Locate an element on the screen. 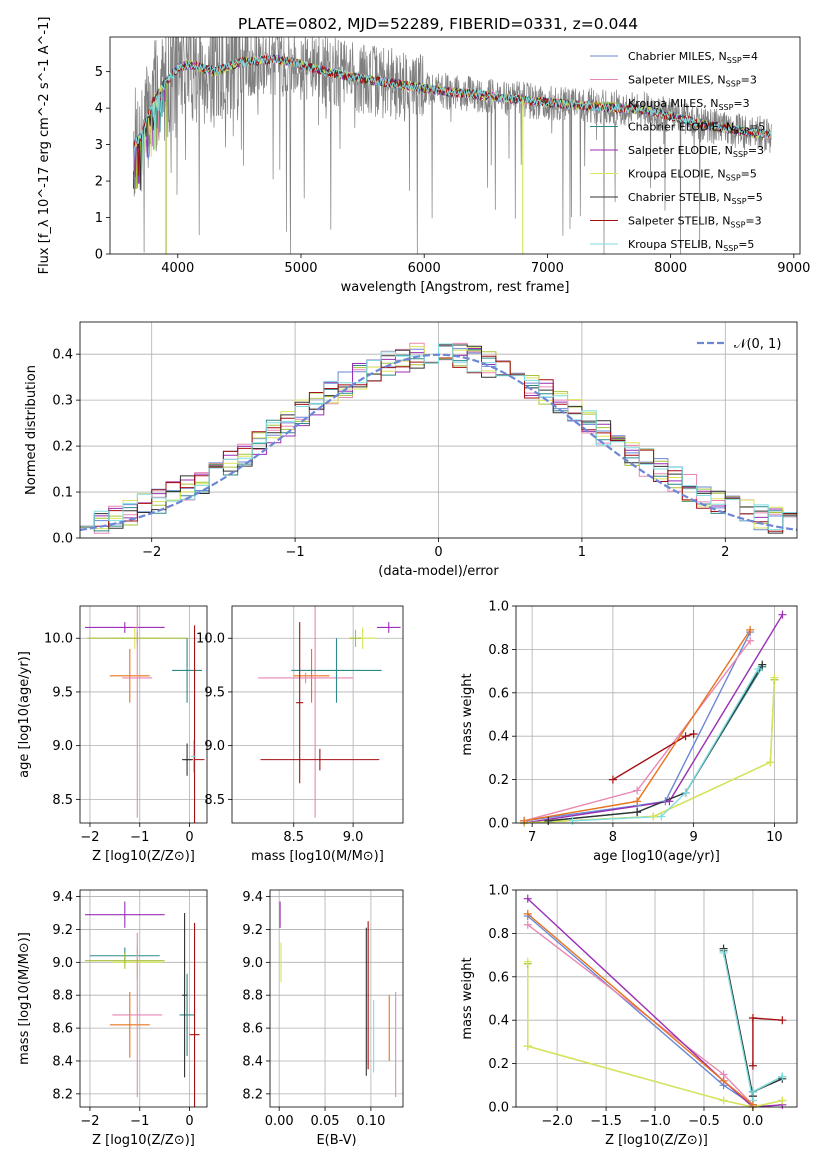 This screenshot has height=1170, width=819. y-tick-label: 9.4 is located at coordinates (252, 897).